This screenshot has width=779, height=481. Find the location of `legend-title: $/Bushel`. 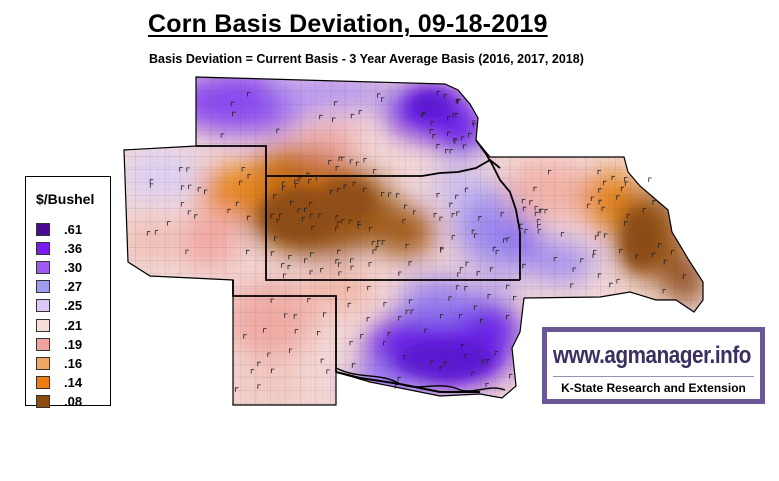

legend-title: $/Bushel is located at coordinates (65, 199).